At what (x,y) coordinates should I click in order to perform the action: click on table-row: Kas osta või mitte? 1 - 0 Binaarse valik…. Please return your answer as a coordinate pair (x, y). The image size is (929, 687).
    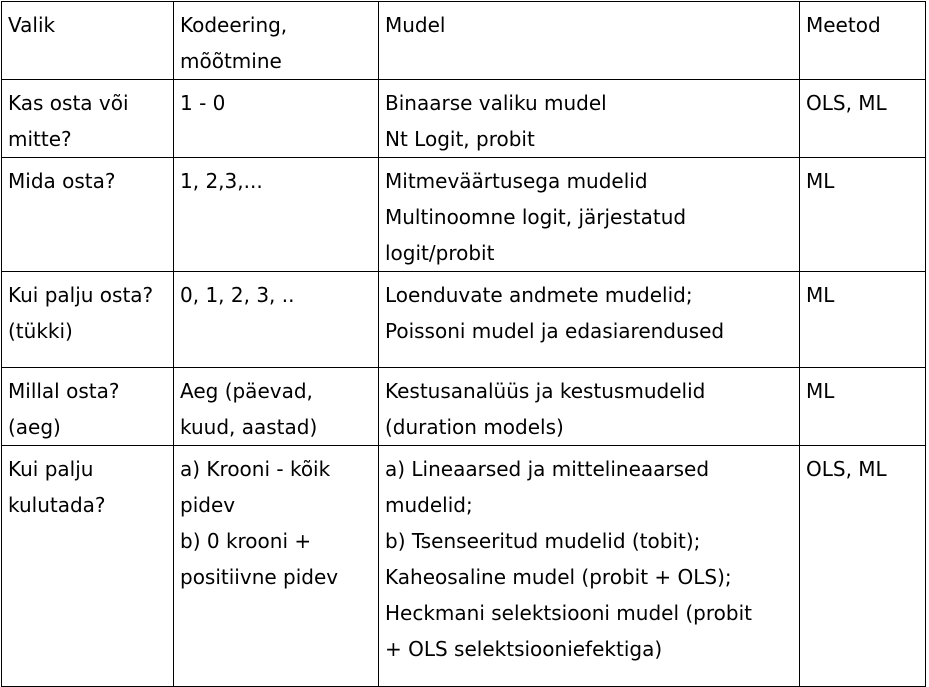
    Looking at the image, I should click on (463, 118).